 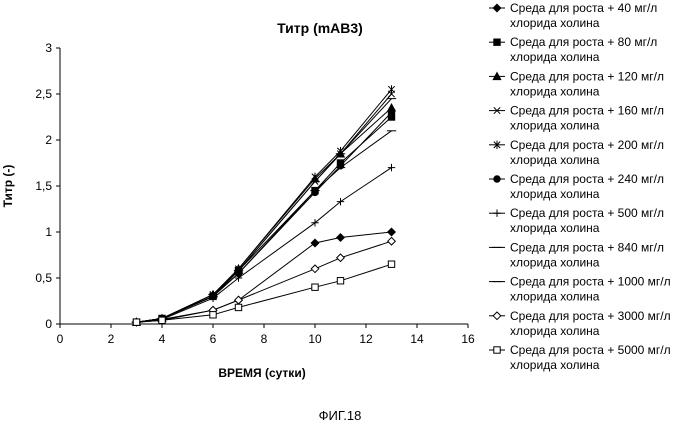 I want to click on legend-label-line-1: Среда для роста + 240 мг/л, so click(x=587, y=179).